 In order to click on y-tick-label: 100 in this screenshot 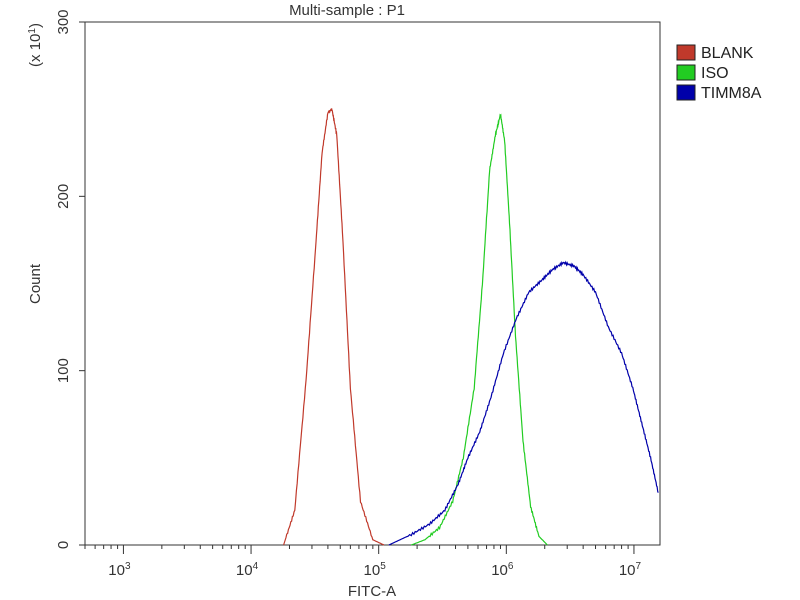, I will do `click(63, 370)`.